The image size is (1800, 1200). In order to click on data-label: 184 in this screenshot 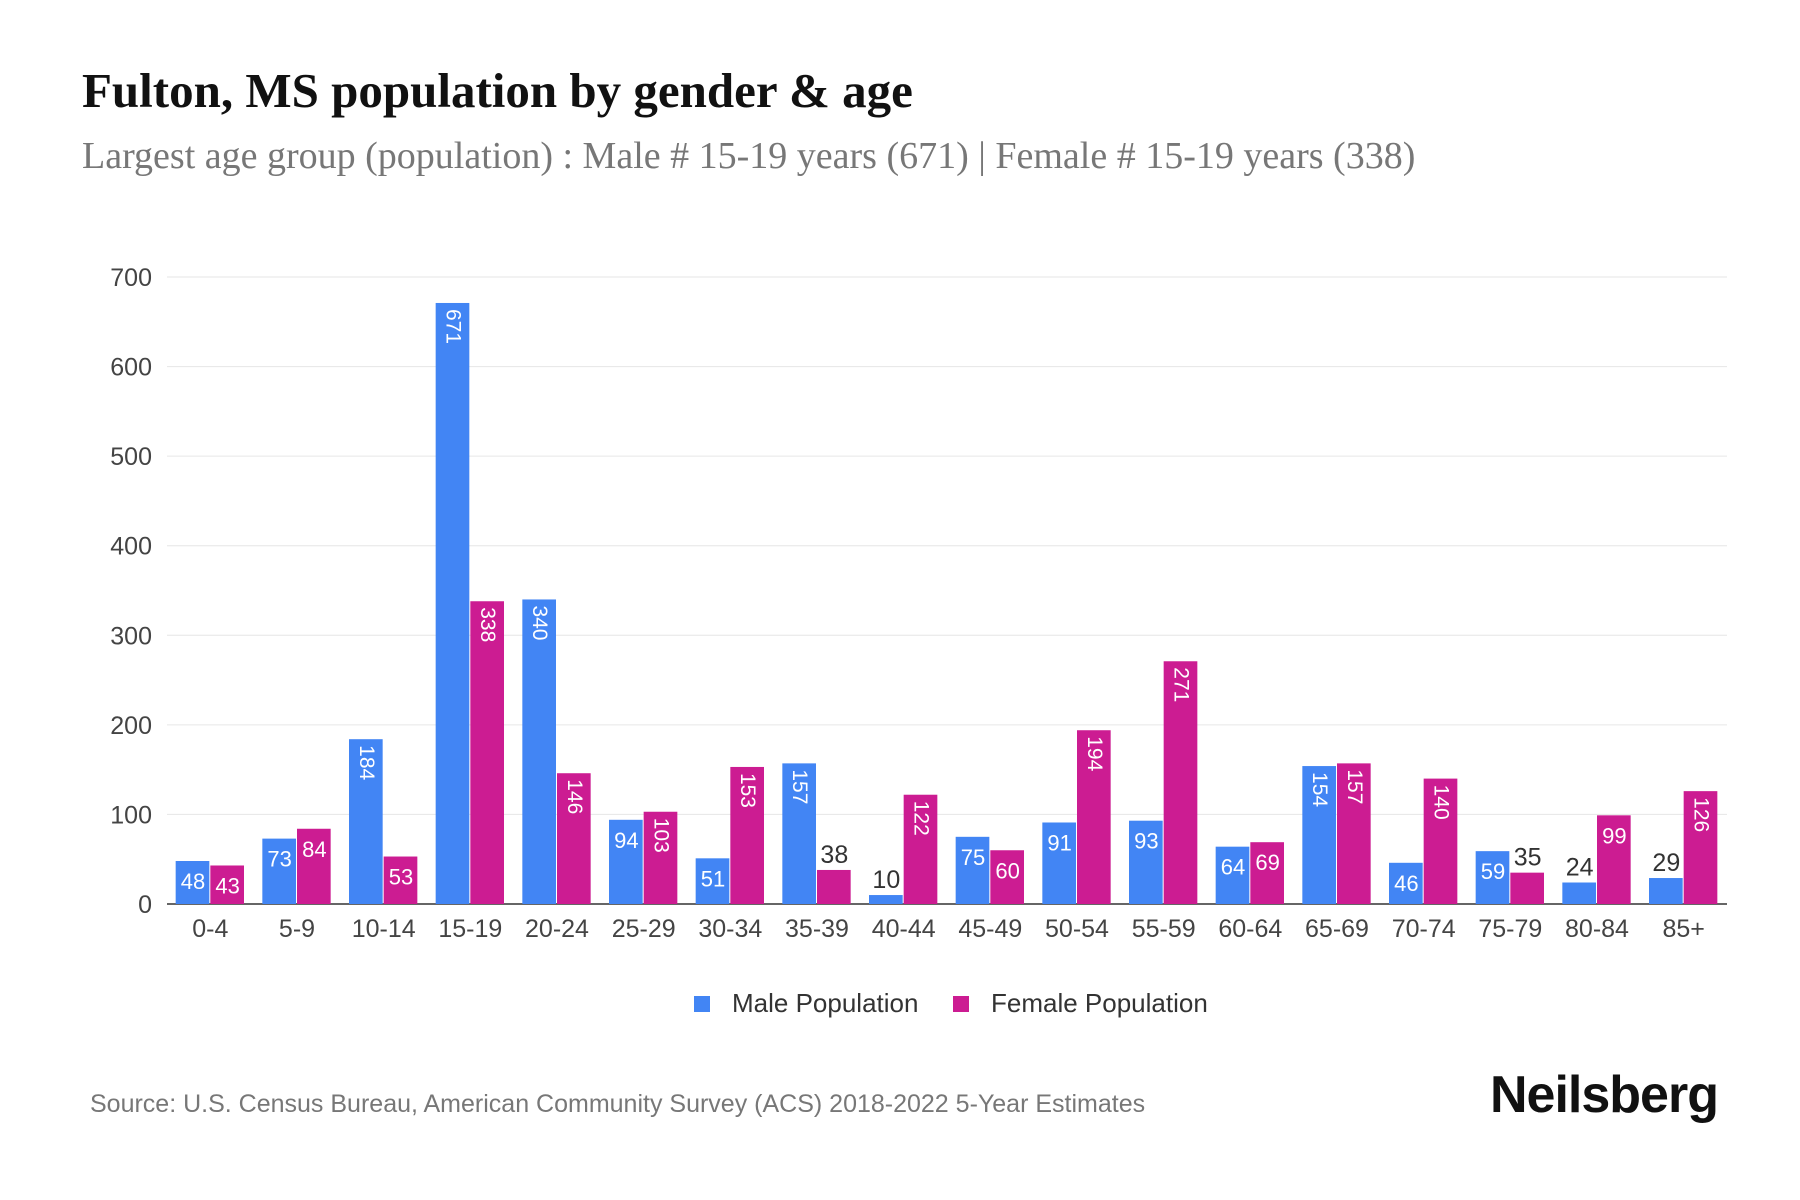, I will do `click(366, 762)`.